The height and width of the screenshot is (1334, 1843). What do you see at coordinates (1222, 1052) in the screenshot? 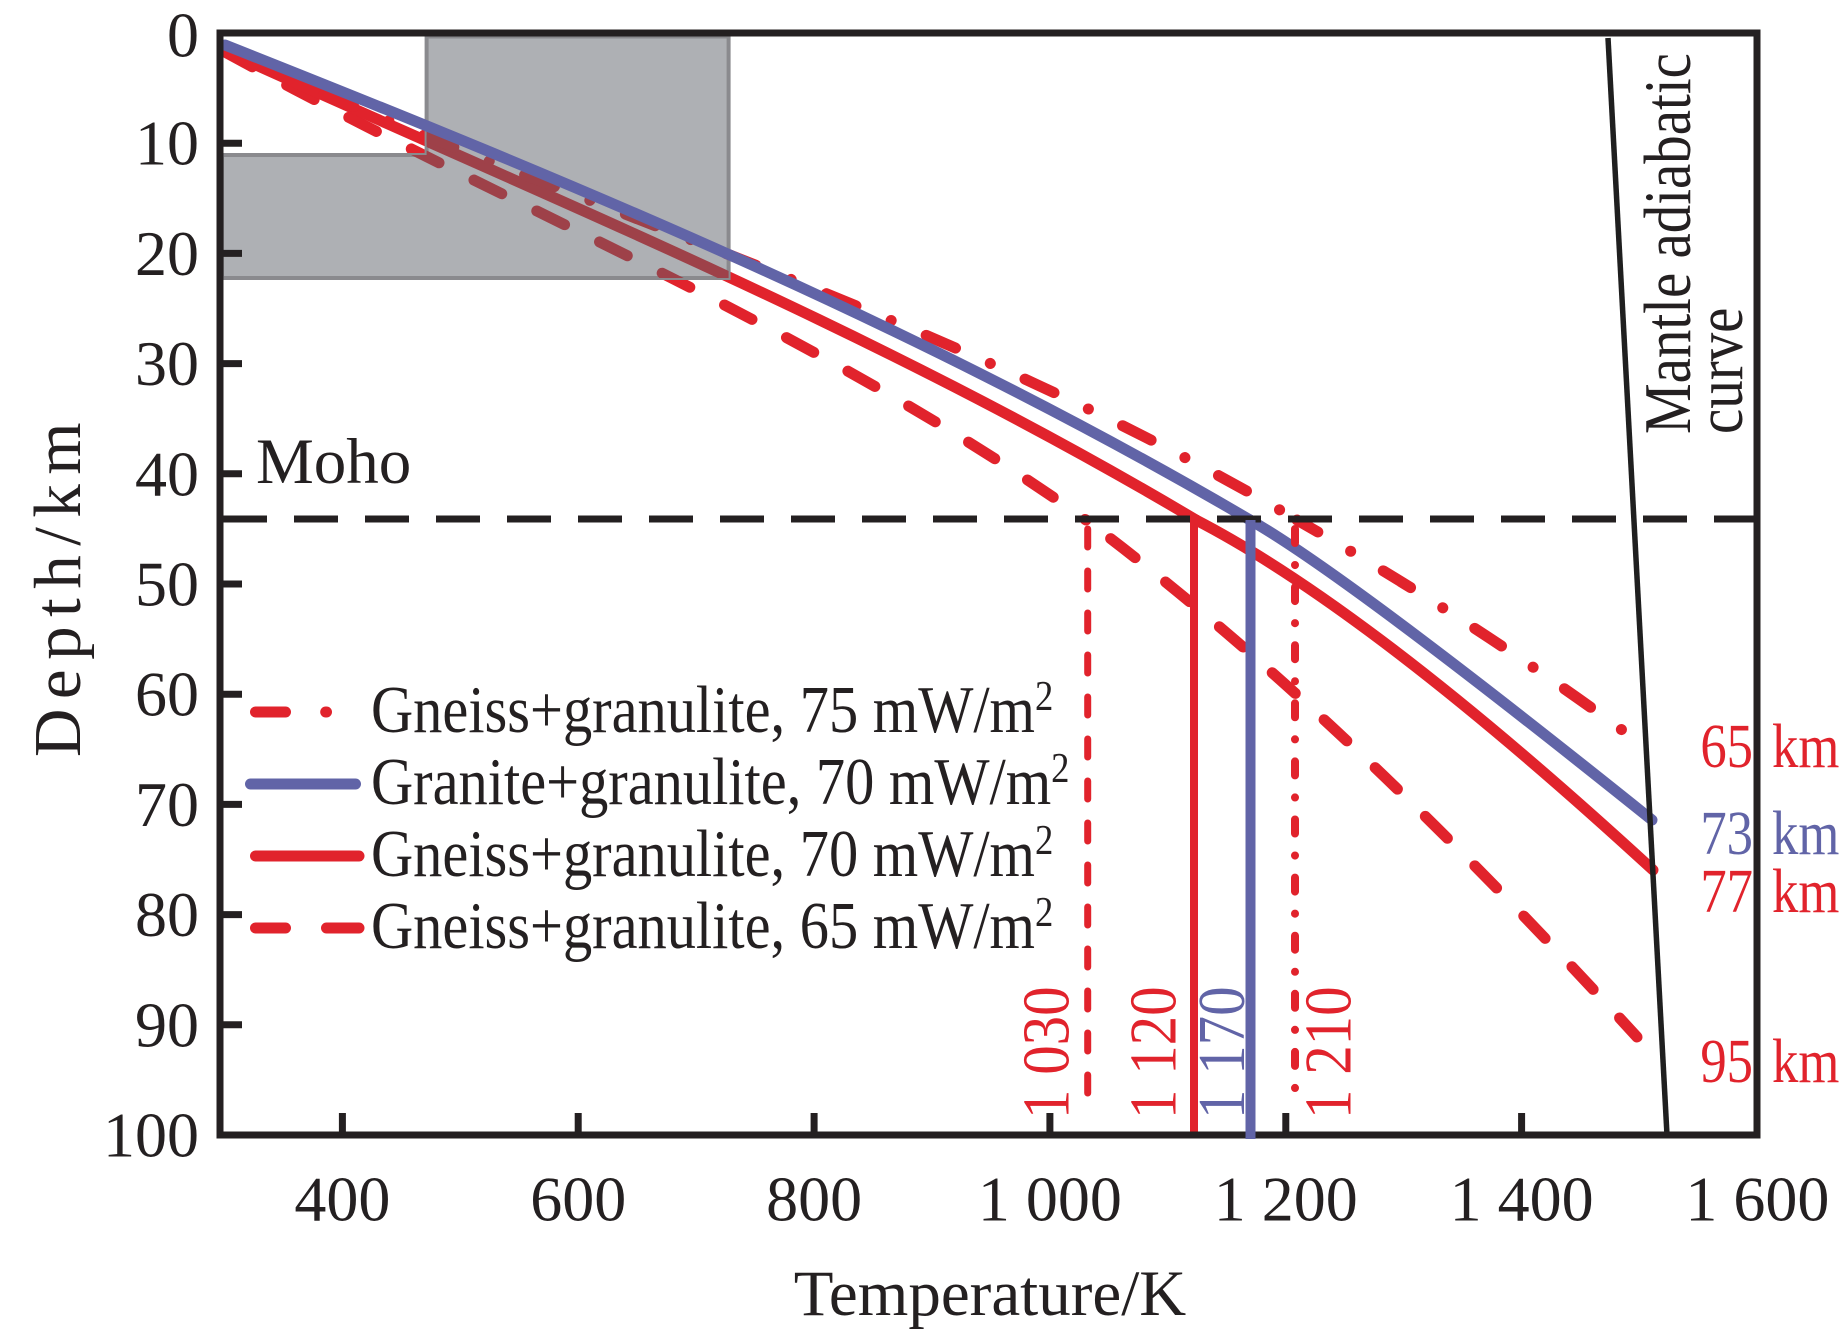
I see `svg-text: 1 170` at bounding box center [1222, 1052].